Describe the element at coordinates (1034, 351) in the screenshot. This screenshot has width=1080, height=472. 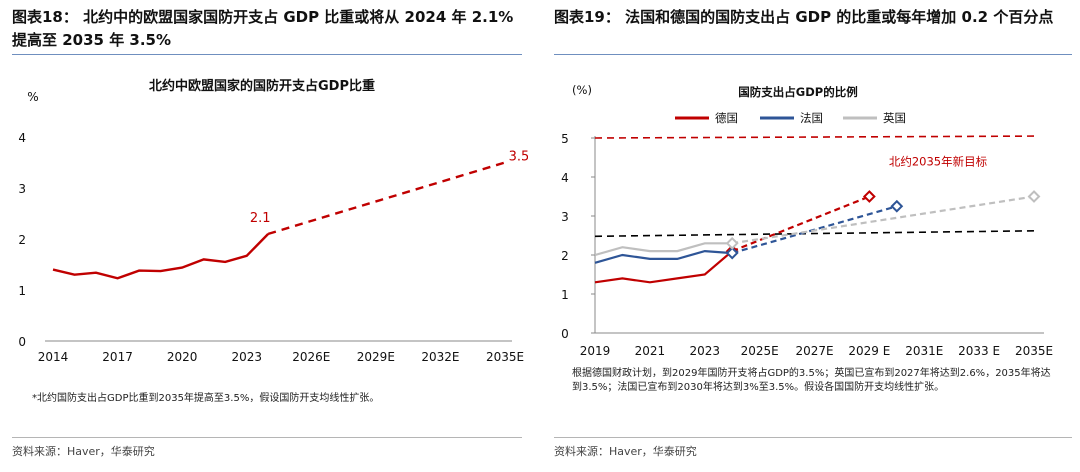
I see `right-x-tick-label: 2035E` at that location.